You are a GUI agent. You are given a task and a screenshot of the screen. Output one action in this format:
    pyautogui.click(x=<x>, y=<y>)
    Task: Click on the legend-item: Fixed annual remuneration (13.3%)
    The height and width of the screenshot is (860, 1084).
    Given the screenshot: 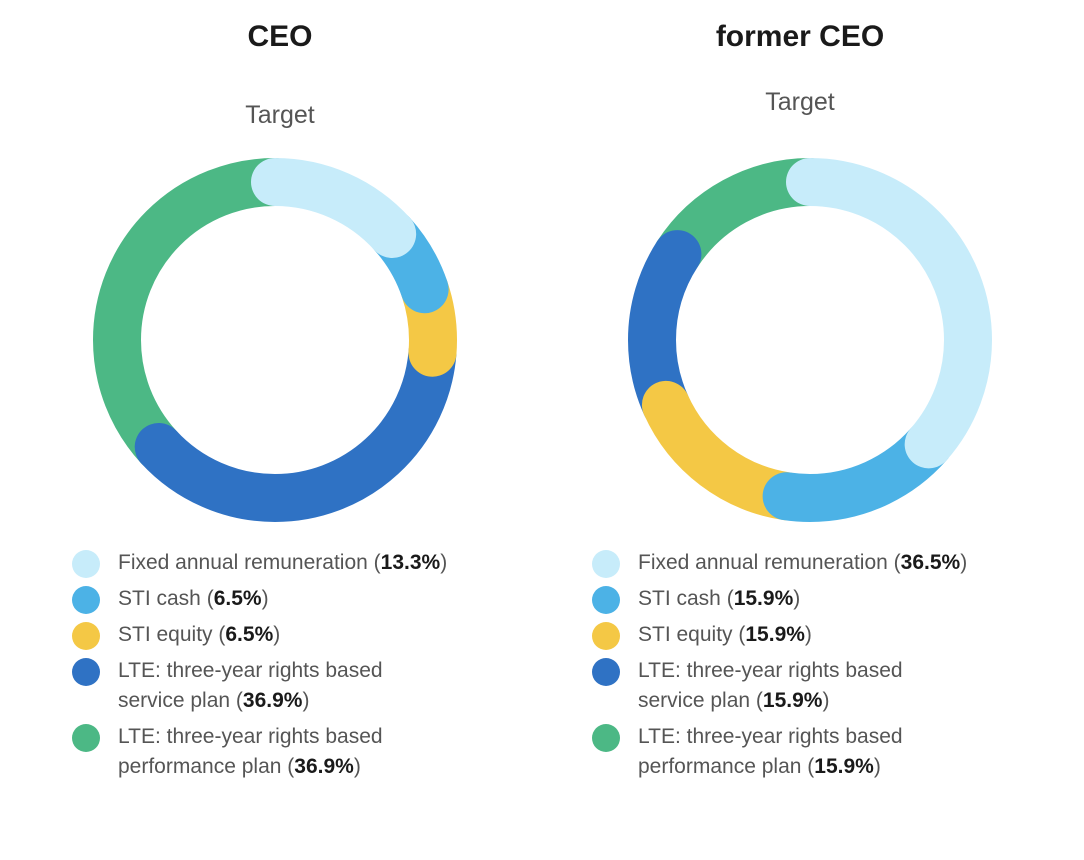 What is the action you would take?
    pyautogui.click(x=292, y=563)
    